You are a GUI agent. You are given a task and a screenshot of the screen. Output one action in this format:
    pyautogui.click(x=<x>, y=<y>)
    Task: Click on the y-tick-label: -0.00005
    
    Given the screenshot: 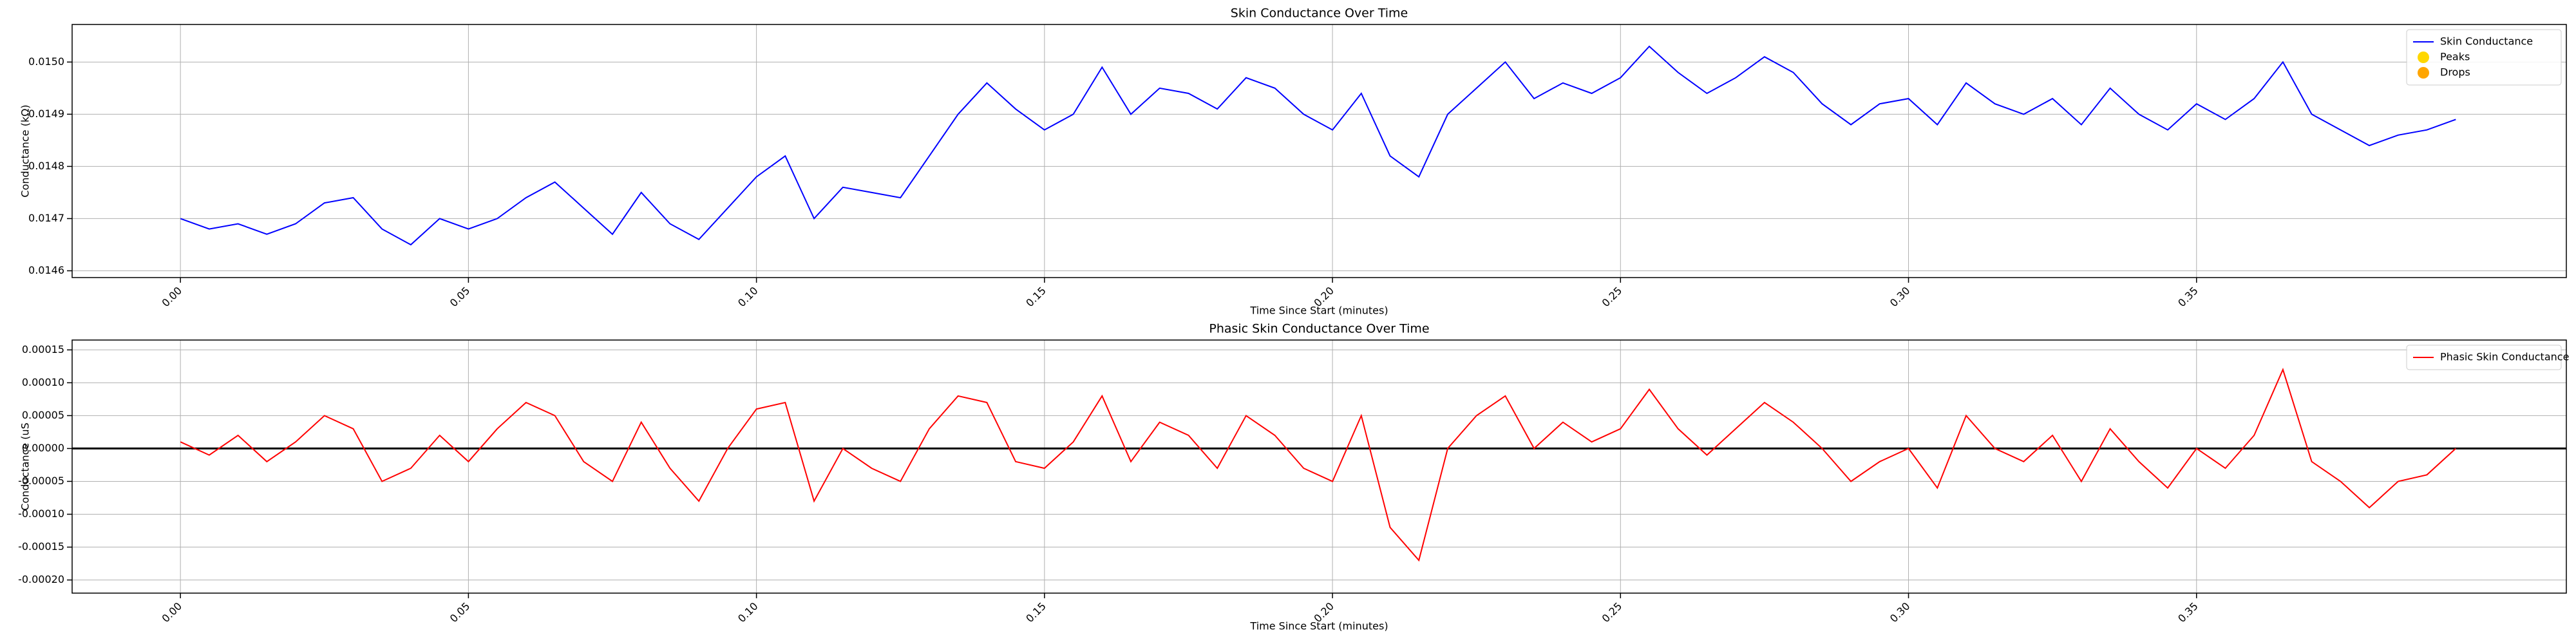 What is the action you would take?
    pyautogui.click(x=41, y=481)
    